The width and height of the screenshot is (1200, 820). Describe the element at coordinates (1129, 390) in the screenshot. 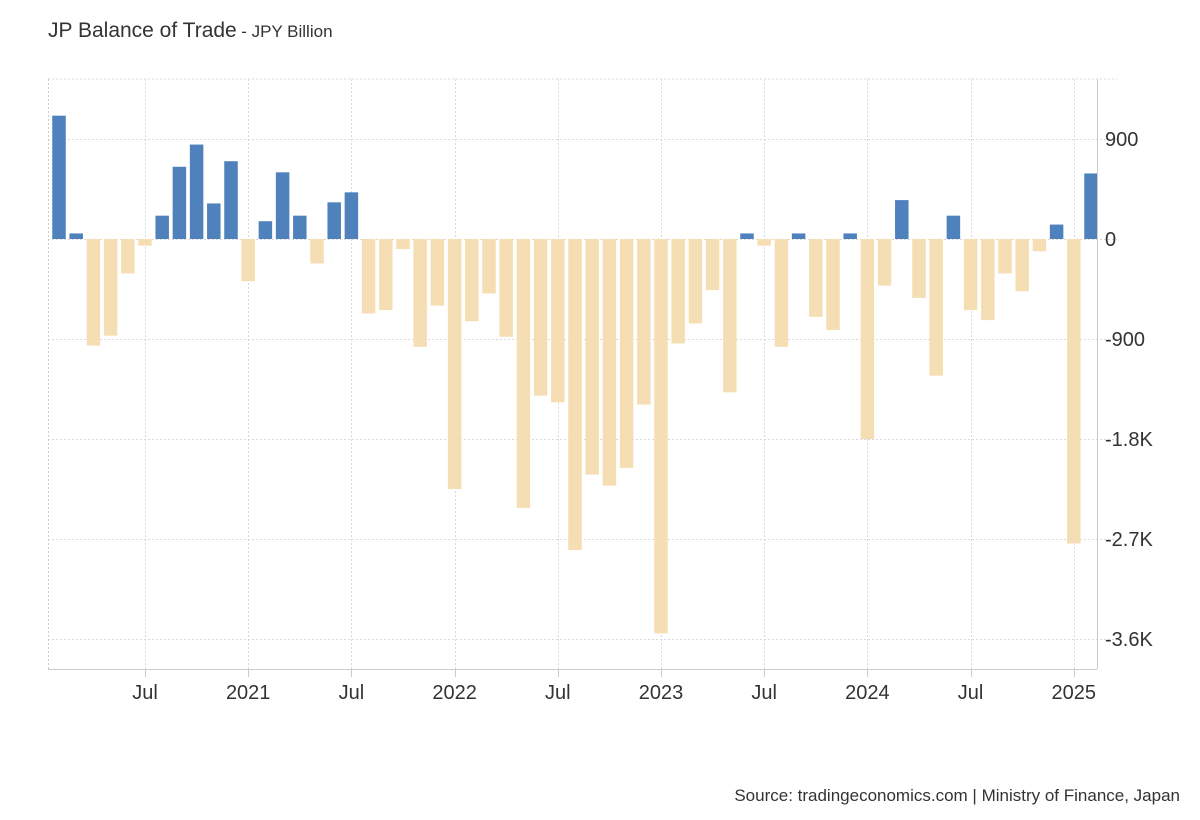

I see `y-axis-labels: 900 0 -900 -1.8K -2.7K -3.6K` at that location.